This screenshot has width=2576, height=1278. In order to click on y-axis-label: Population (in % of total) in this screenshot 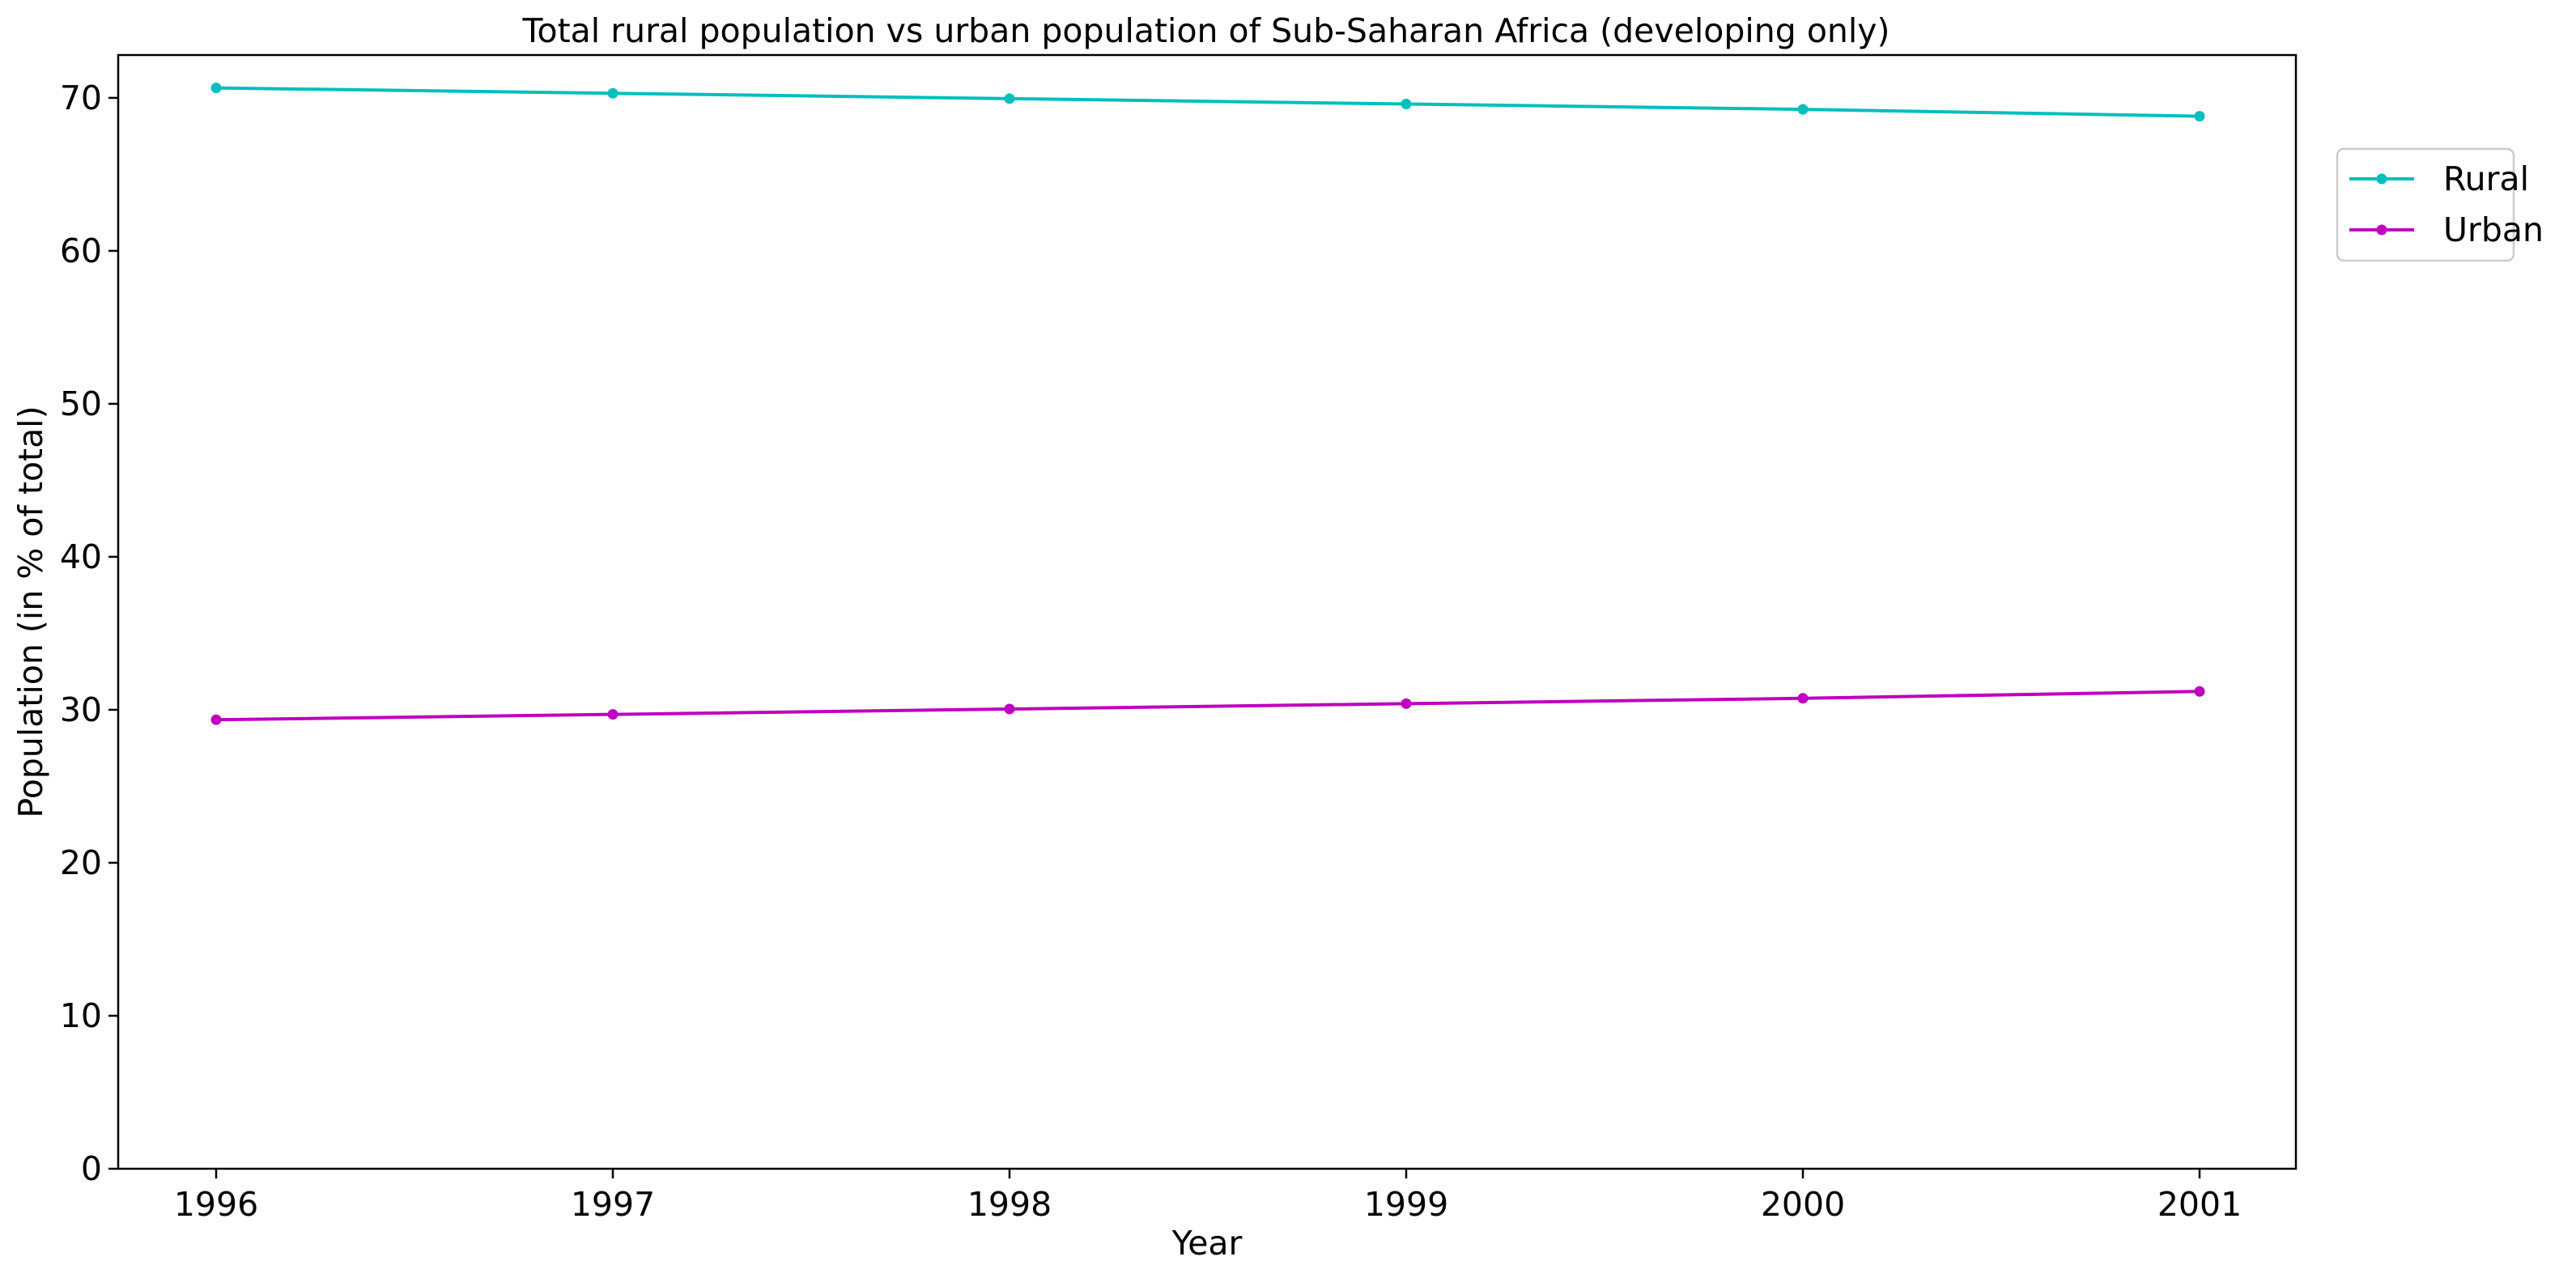, I will do `click(31, 611)`.